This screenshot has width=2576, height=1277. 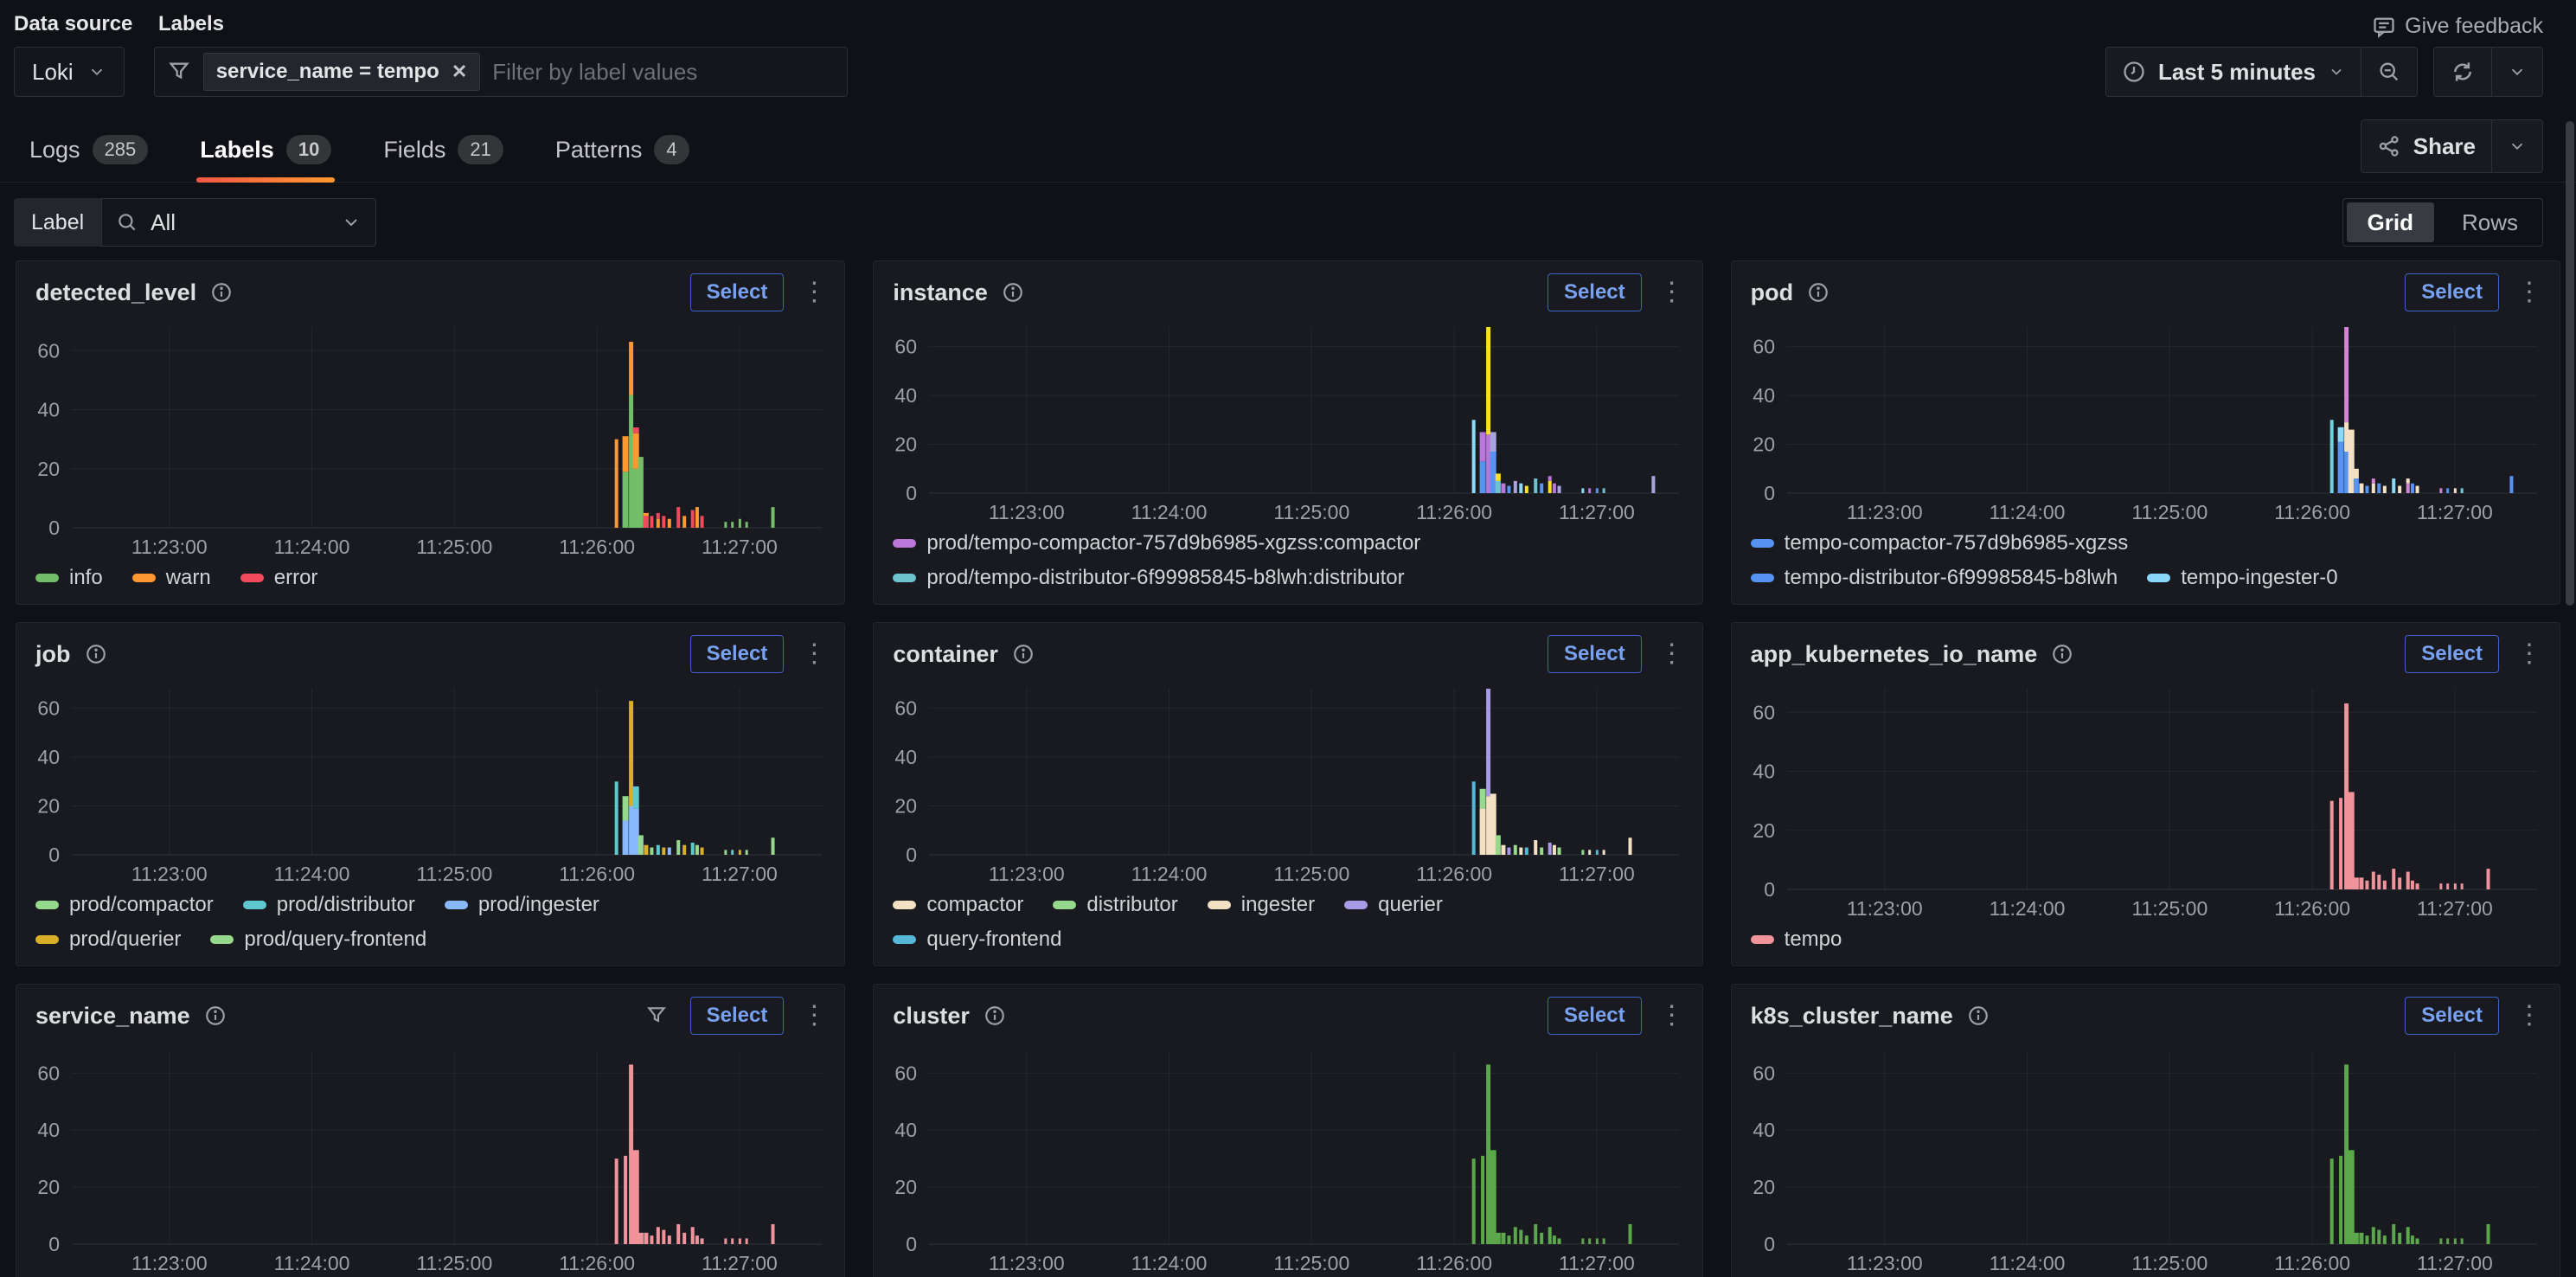 I want to click on legend-item: prod/querier, so click(x=108, y=939).